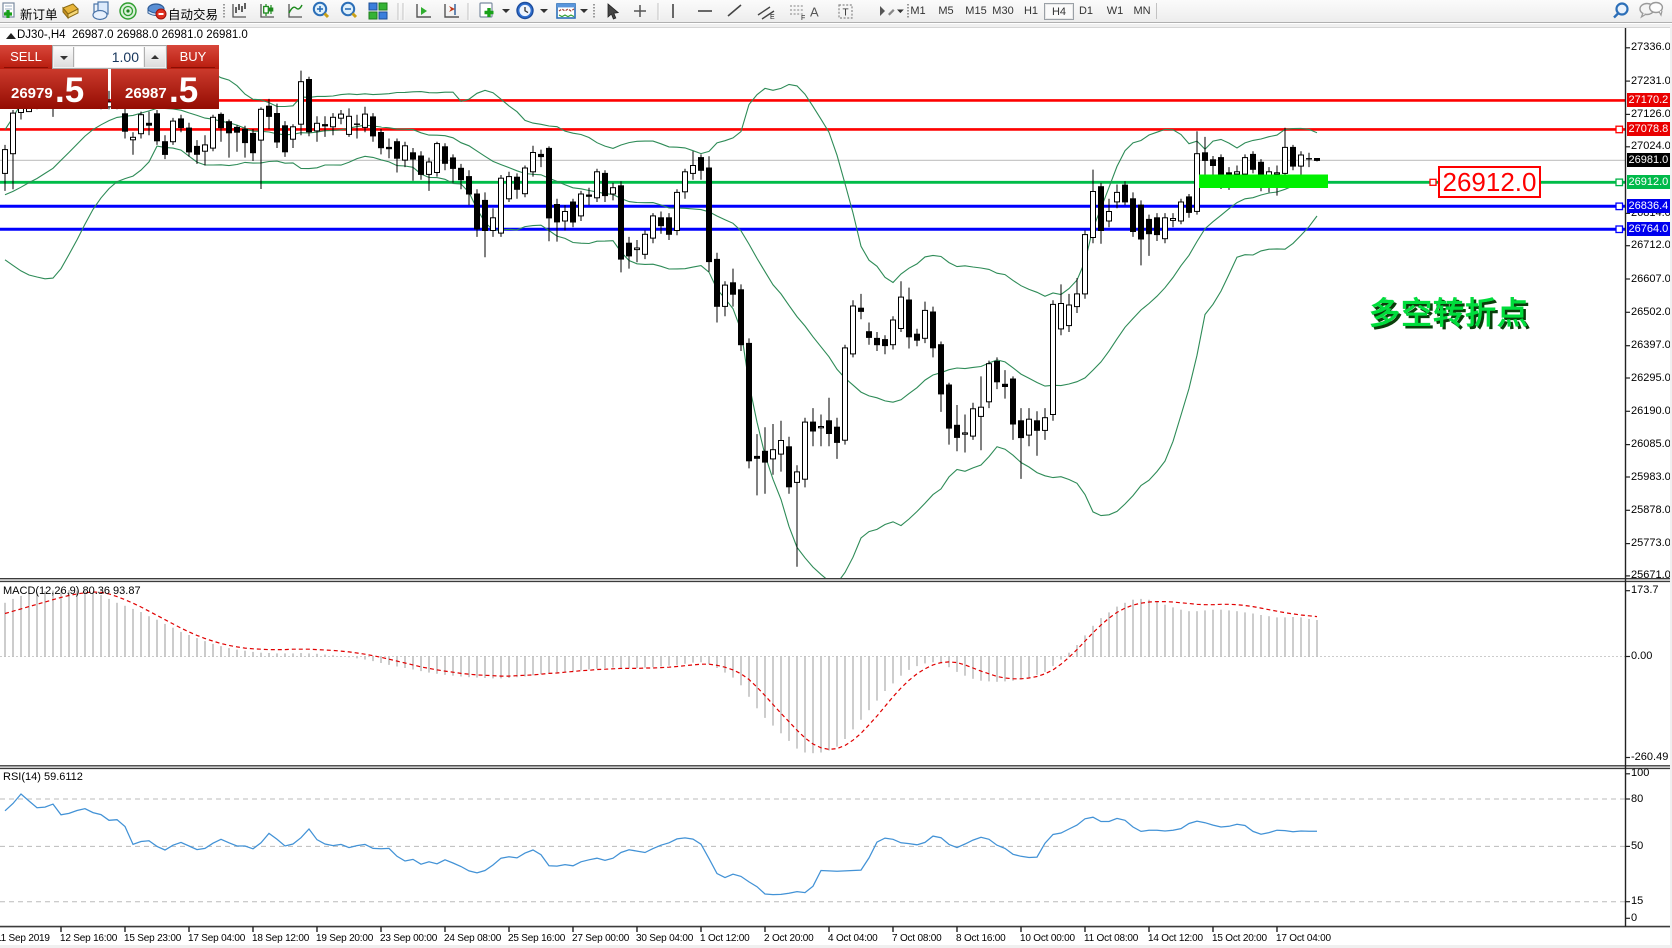 The height and width of the screenshot is (948, 1672). I want to click on svg-text: E, so click(772, 17).